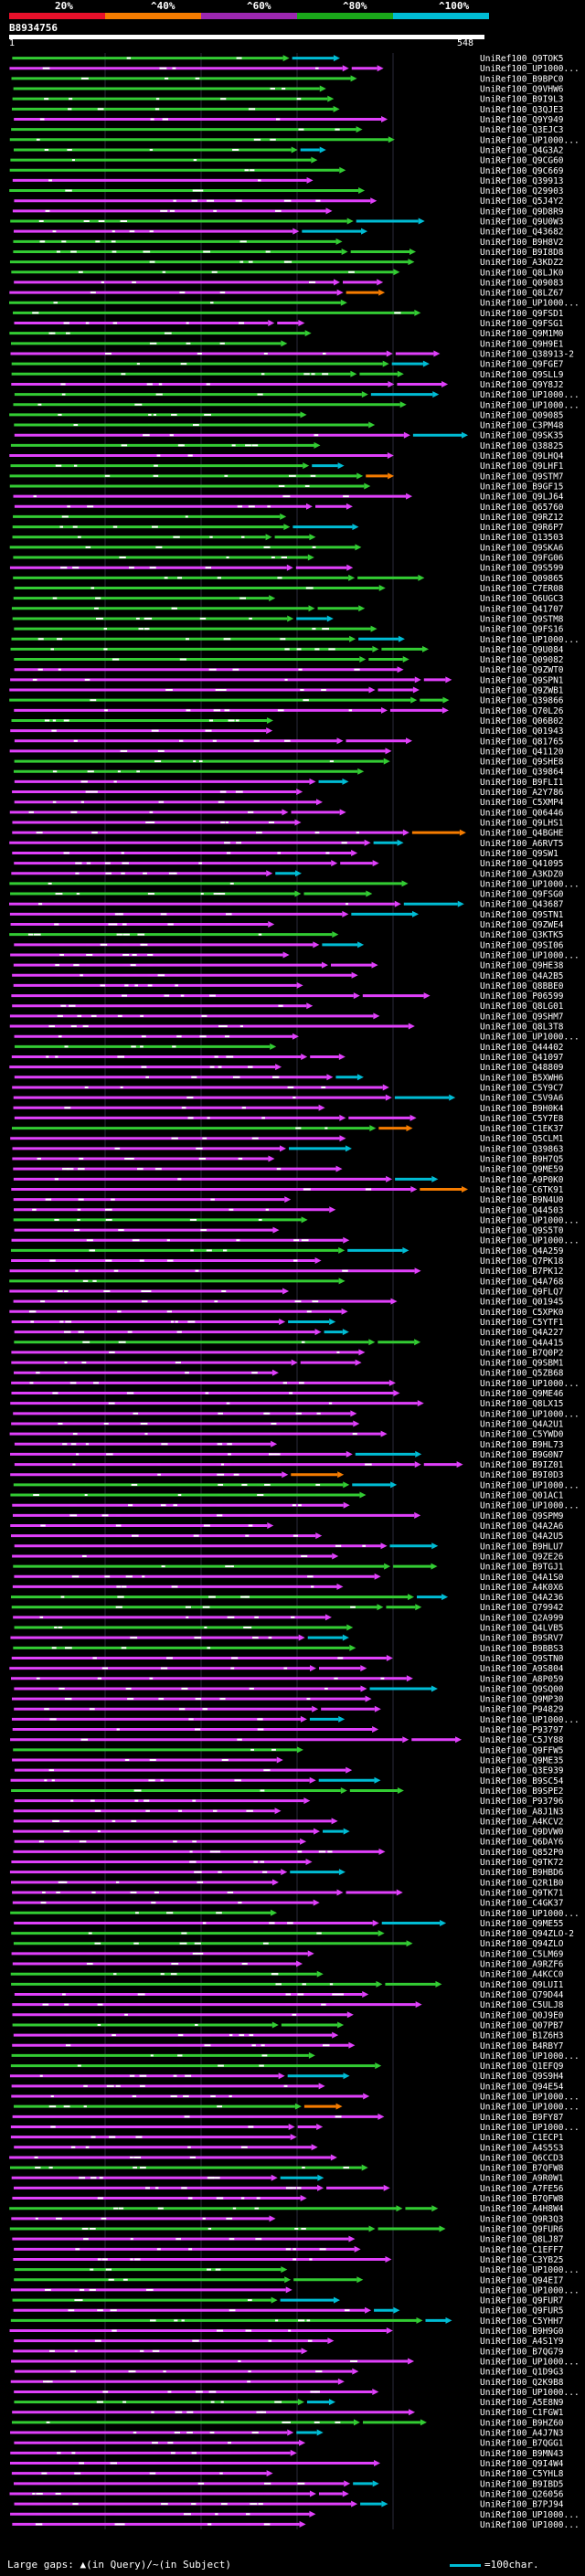  I want to click on hit-row: UniRef100_B7QFW8, so click(286, 2169).